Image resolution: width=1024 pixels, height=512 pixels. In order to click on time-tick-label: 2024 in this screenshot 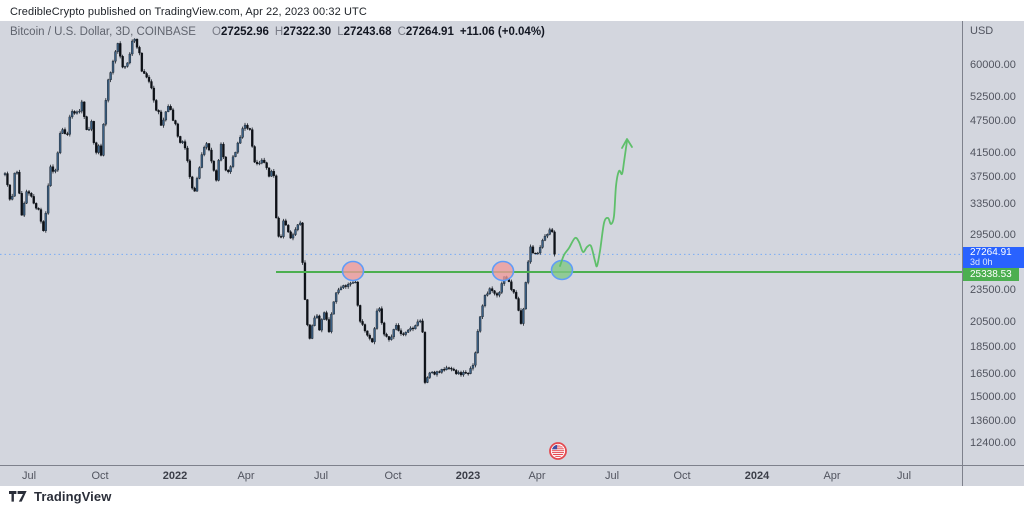, I will do `click(757, 476)`.